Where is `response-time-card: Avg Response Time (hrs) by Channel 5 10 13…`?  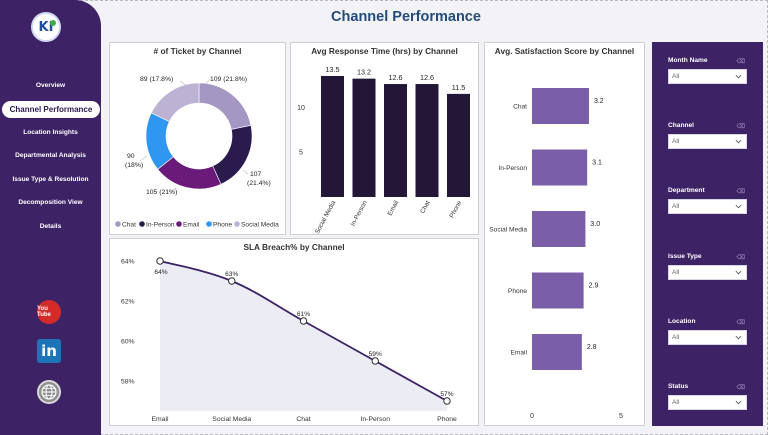
response-time-card: Avg Response Time (hrs) by Channel 5 10 13… is located at coordinates (384, 138).